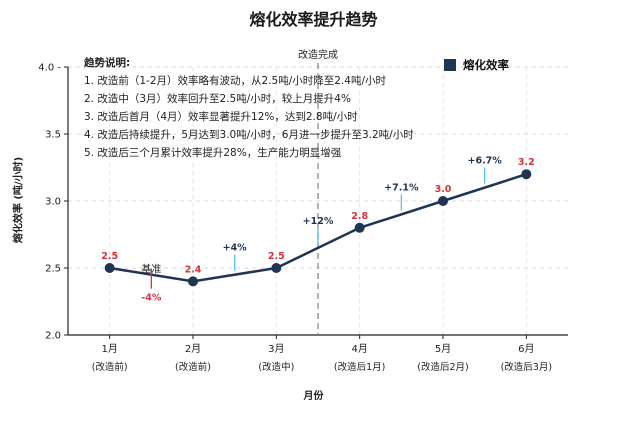 The height and width of the screenshot is (426, 627). What do you see at coordinates (221, 117) in the screenshot?
I see `trend-note-3: 3. 改造后首月（4月）效率显著提升12%，达到2.8吨/小时` at bounding box center [221, 117].